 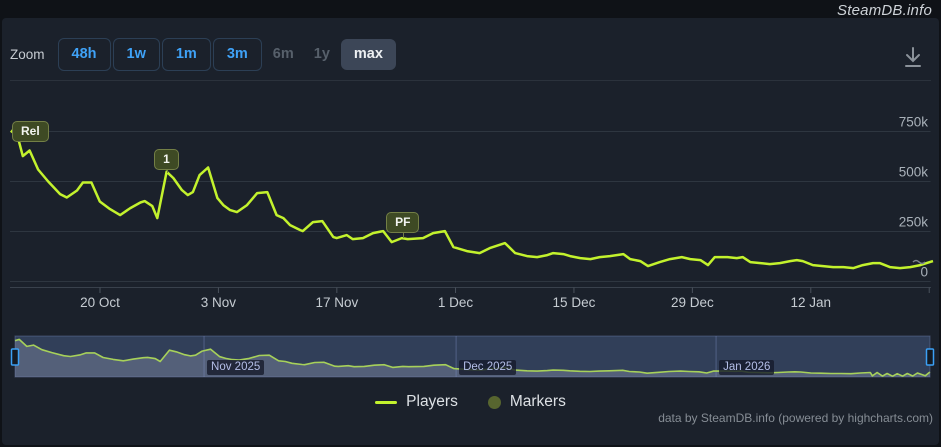 What do you see at coordinates (15, 357) in the screenshot?
I see `navigator-left-handle` at bounding box center [15, 357].